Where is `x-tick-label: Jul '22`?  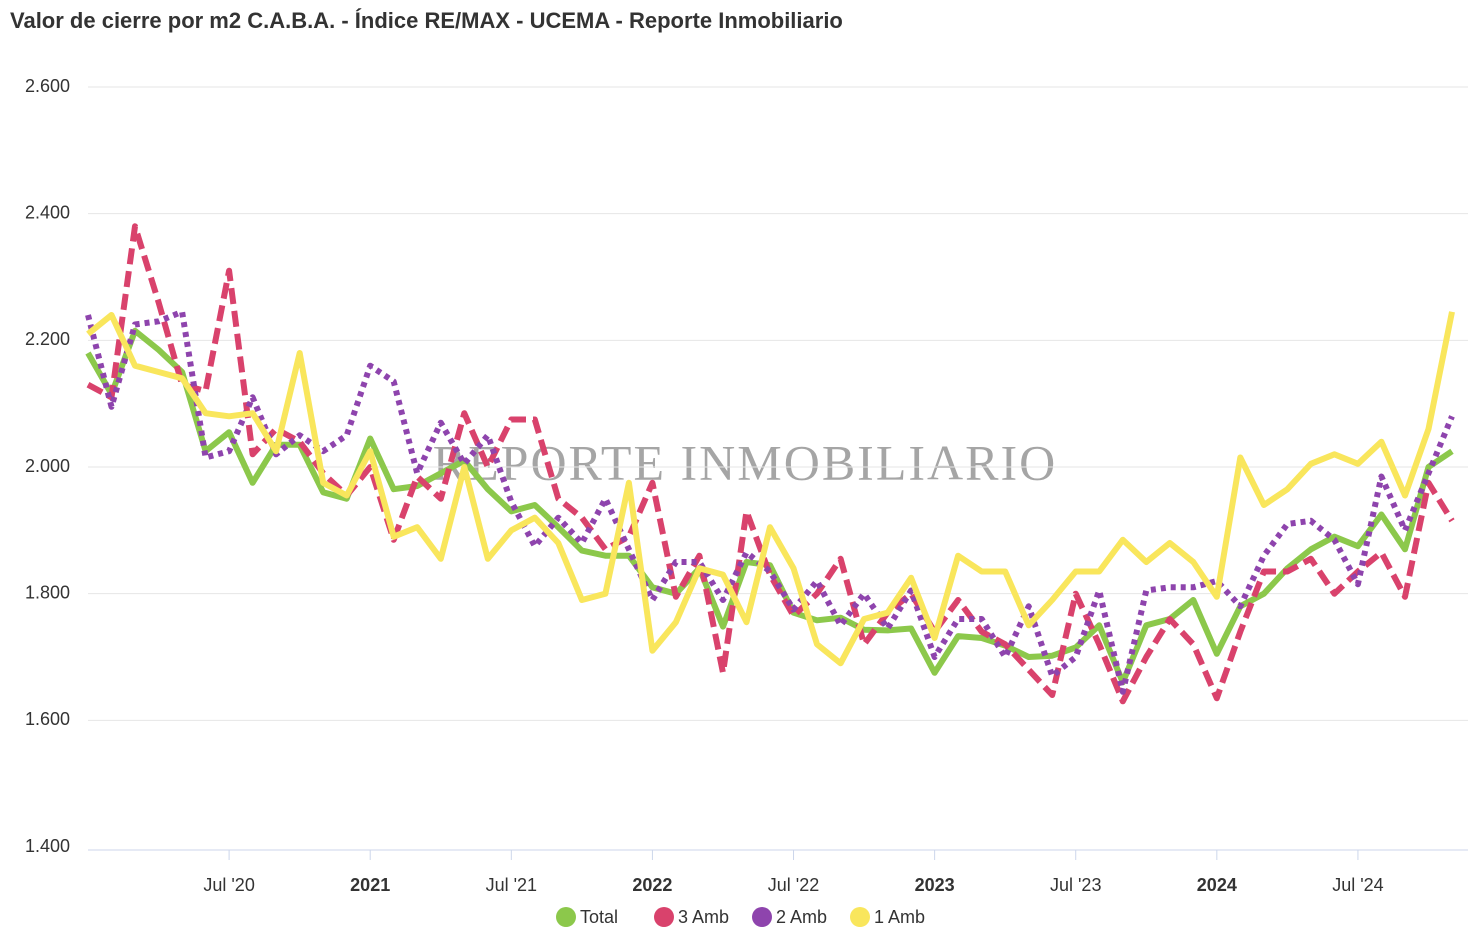 x-tick-label: Jul '22 is located at coordinates (793, 885).